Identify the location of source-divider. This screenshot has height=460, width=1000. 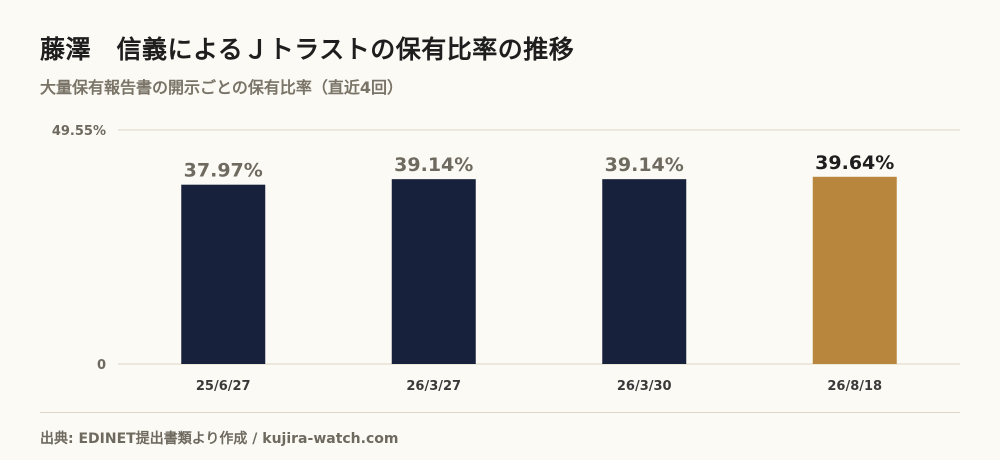
(500, 412).